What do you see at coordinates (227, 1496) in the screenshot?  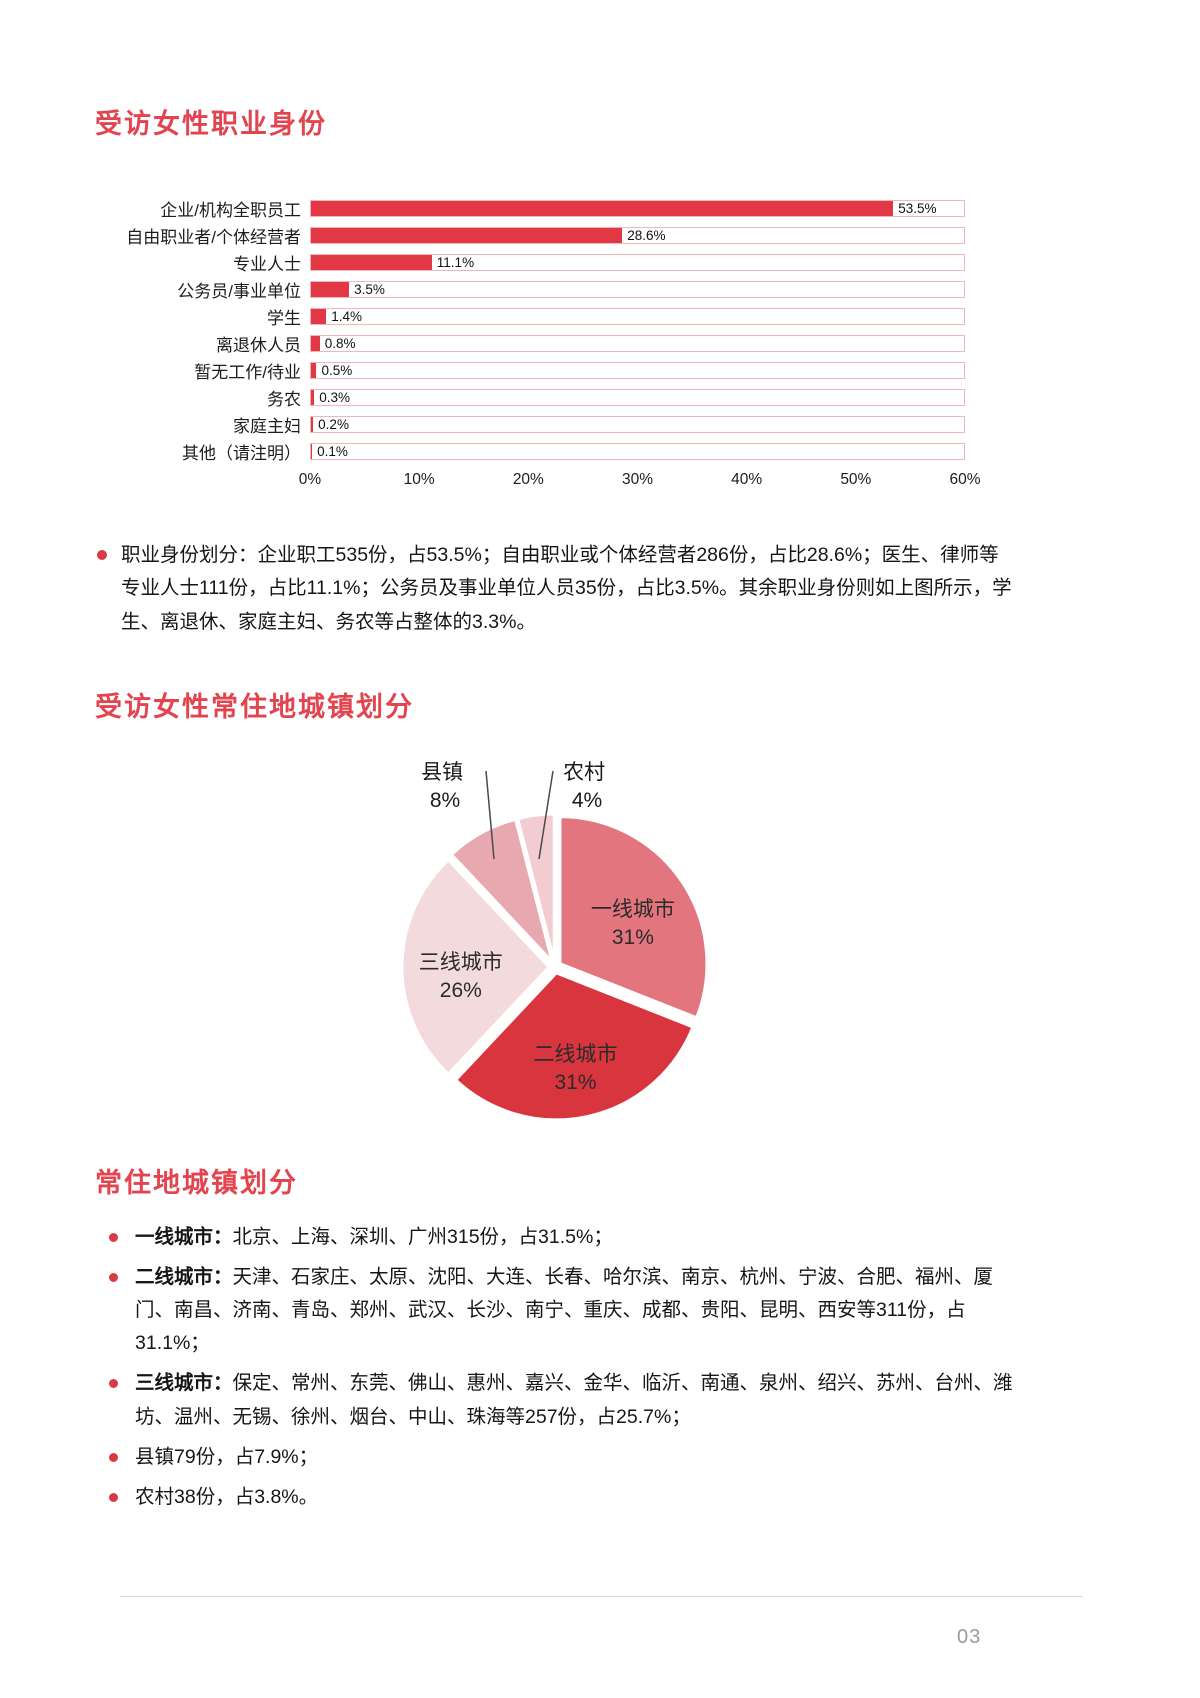 I see `list-item-text: 农村38份，占3.8%。` at bounding box center [227, 1496].